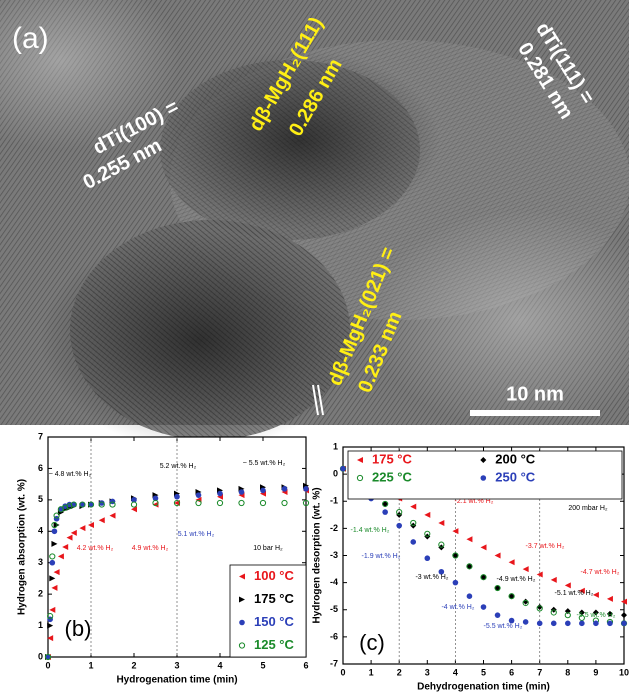 Image resolution: width=629 pixels, height=693 pixels. I want to click on y-tick-label: 2, so click(40, 594).